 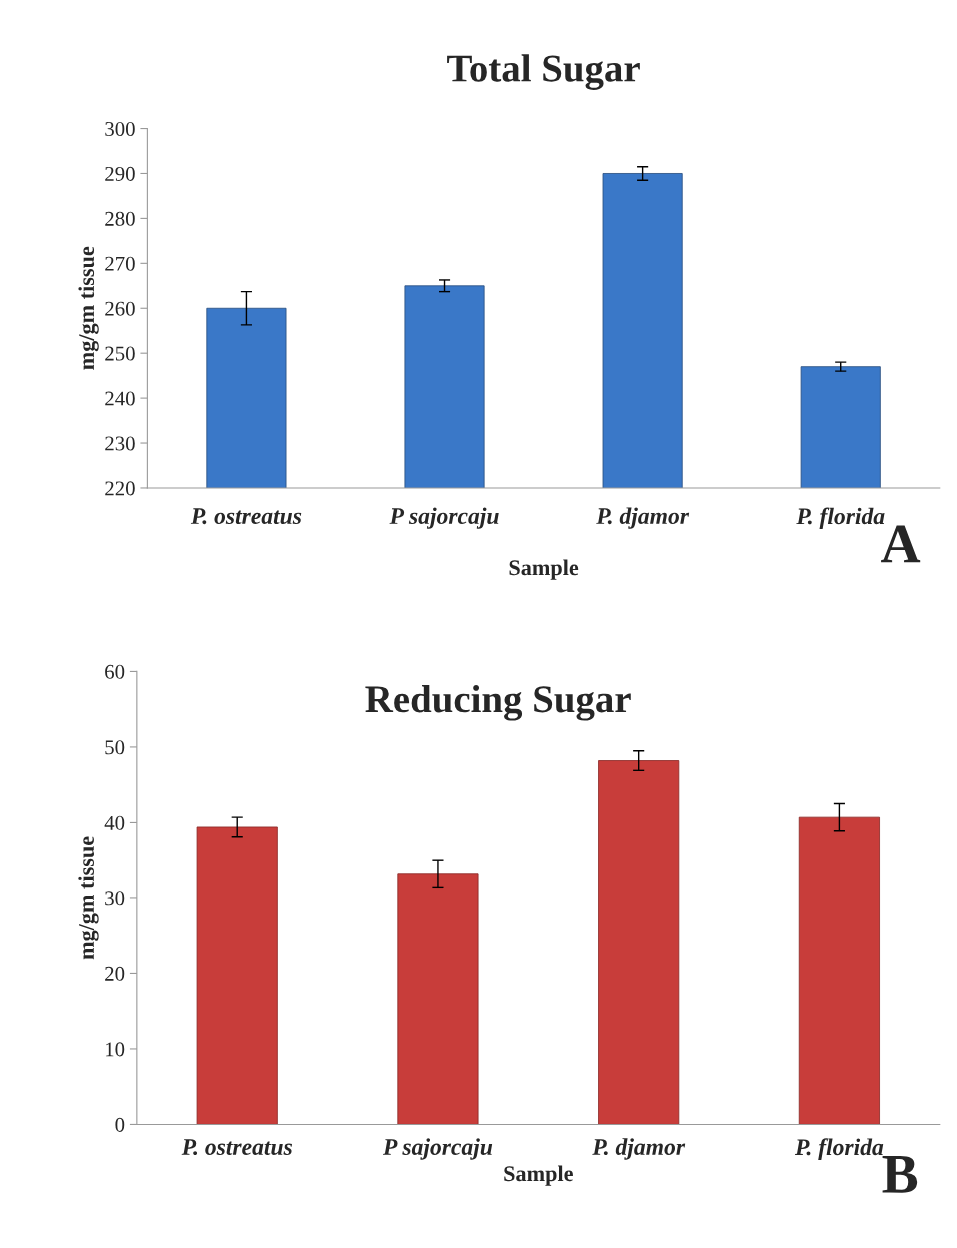 What do you see at coordinates (120, 443) in the screenshot?
I see `y-tick-label: 230` at bounding box center [120, 443].